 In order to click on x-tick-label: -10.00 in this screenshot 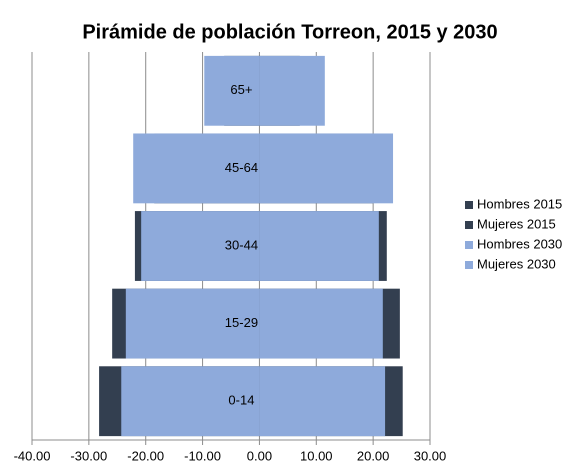, I will do `click(202, 455)`.